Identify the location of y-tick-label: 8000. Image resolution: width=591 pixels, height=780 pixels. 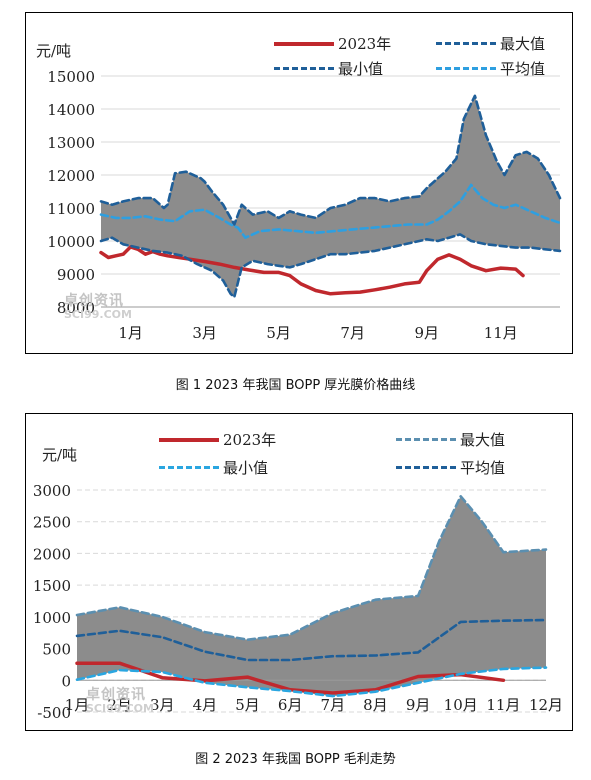
(76, 308).